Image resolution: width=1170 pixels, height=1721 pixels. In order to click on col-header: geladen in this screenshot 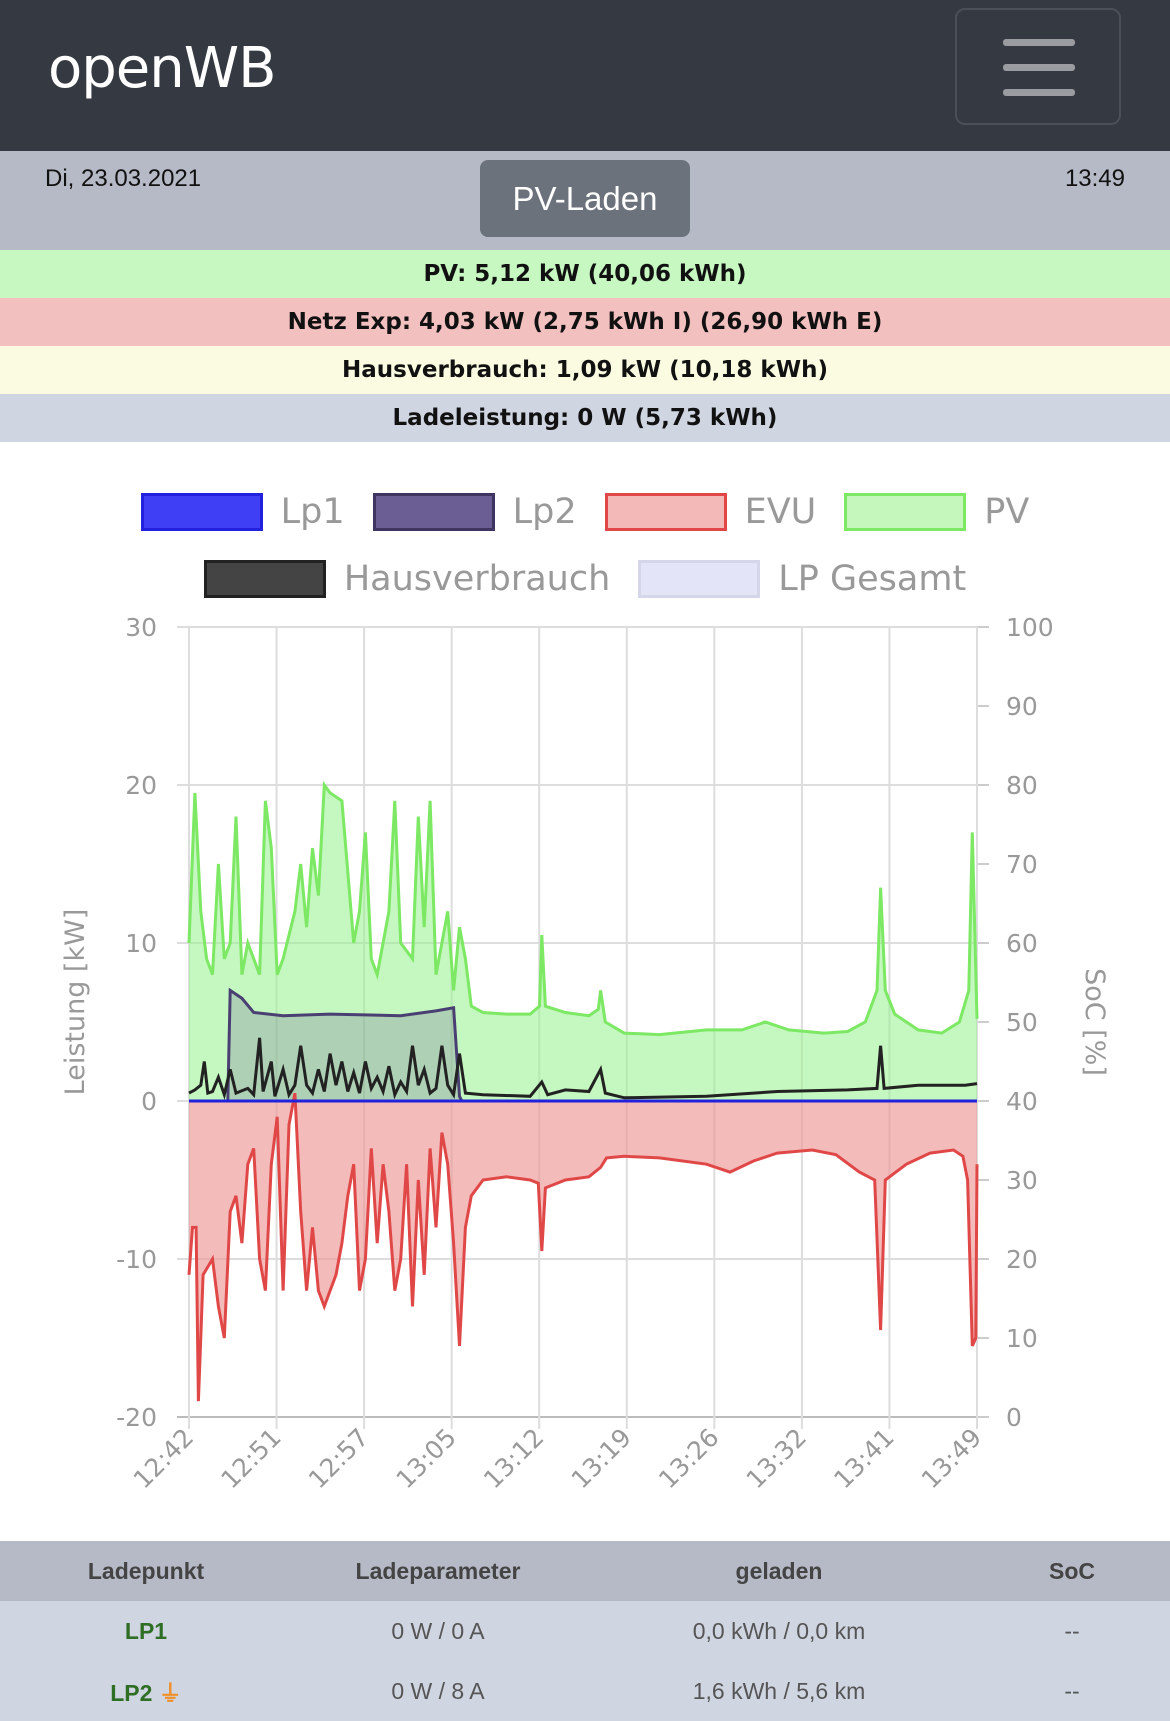, I will do `click(779, 1570)`.